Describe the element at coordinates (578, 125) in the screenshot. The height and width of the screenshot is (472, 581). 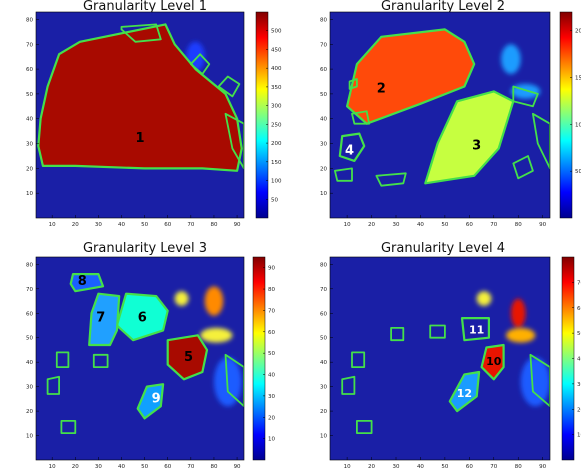
I see `colorbar-tick-label: 100` at that location.